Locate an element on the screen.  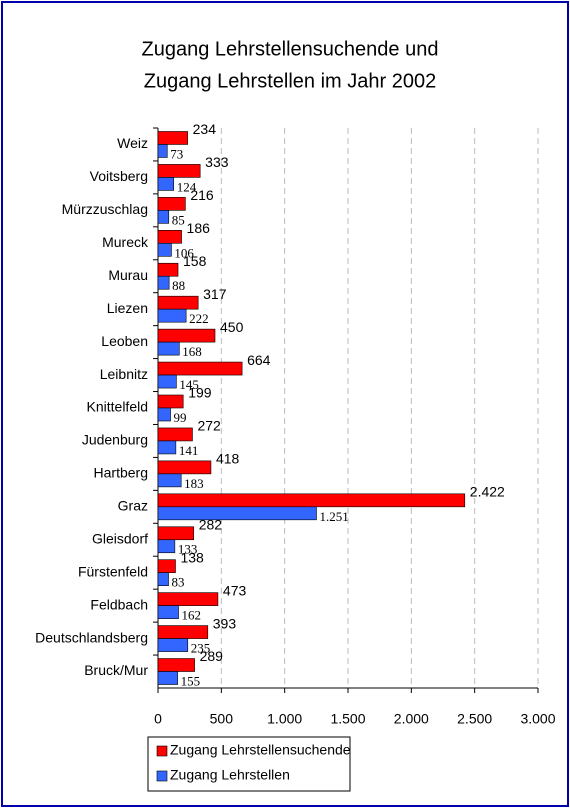
y-tick-label: Gleisdorf is located at coordinates (120, 538).